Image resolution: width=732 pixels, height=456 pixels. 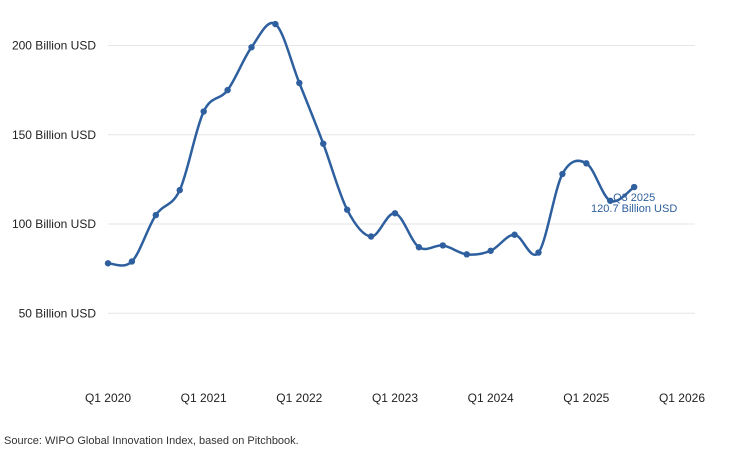 What do you see at coordinates (54, 46) in the screenshot?
I see `y-tick-label: 200 Billion USD` at bounding box center [54, 46].